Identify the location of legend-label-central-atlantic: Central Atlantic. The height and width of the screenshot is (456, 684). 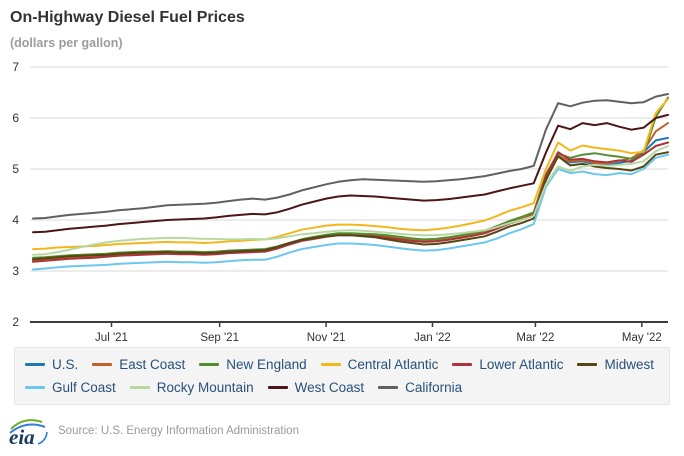
(393, 364).